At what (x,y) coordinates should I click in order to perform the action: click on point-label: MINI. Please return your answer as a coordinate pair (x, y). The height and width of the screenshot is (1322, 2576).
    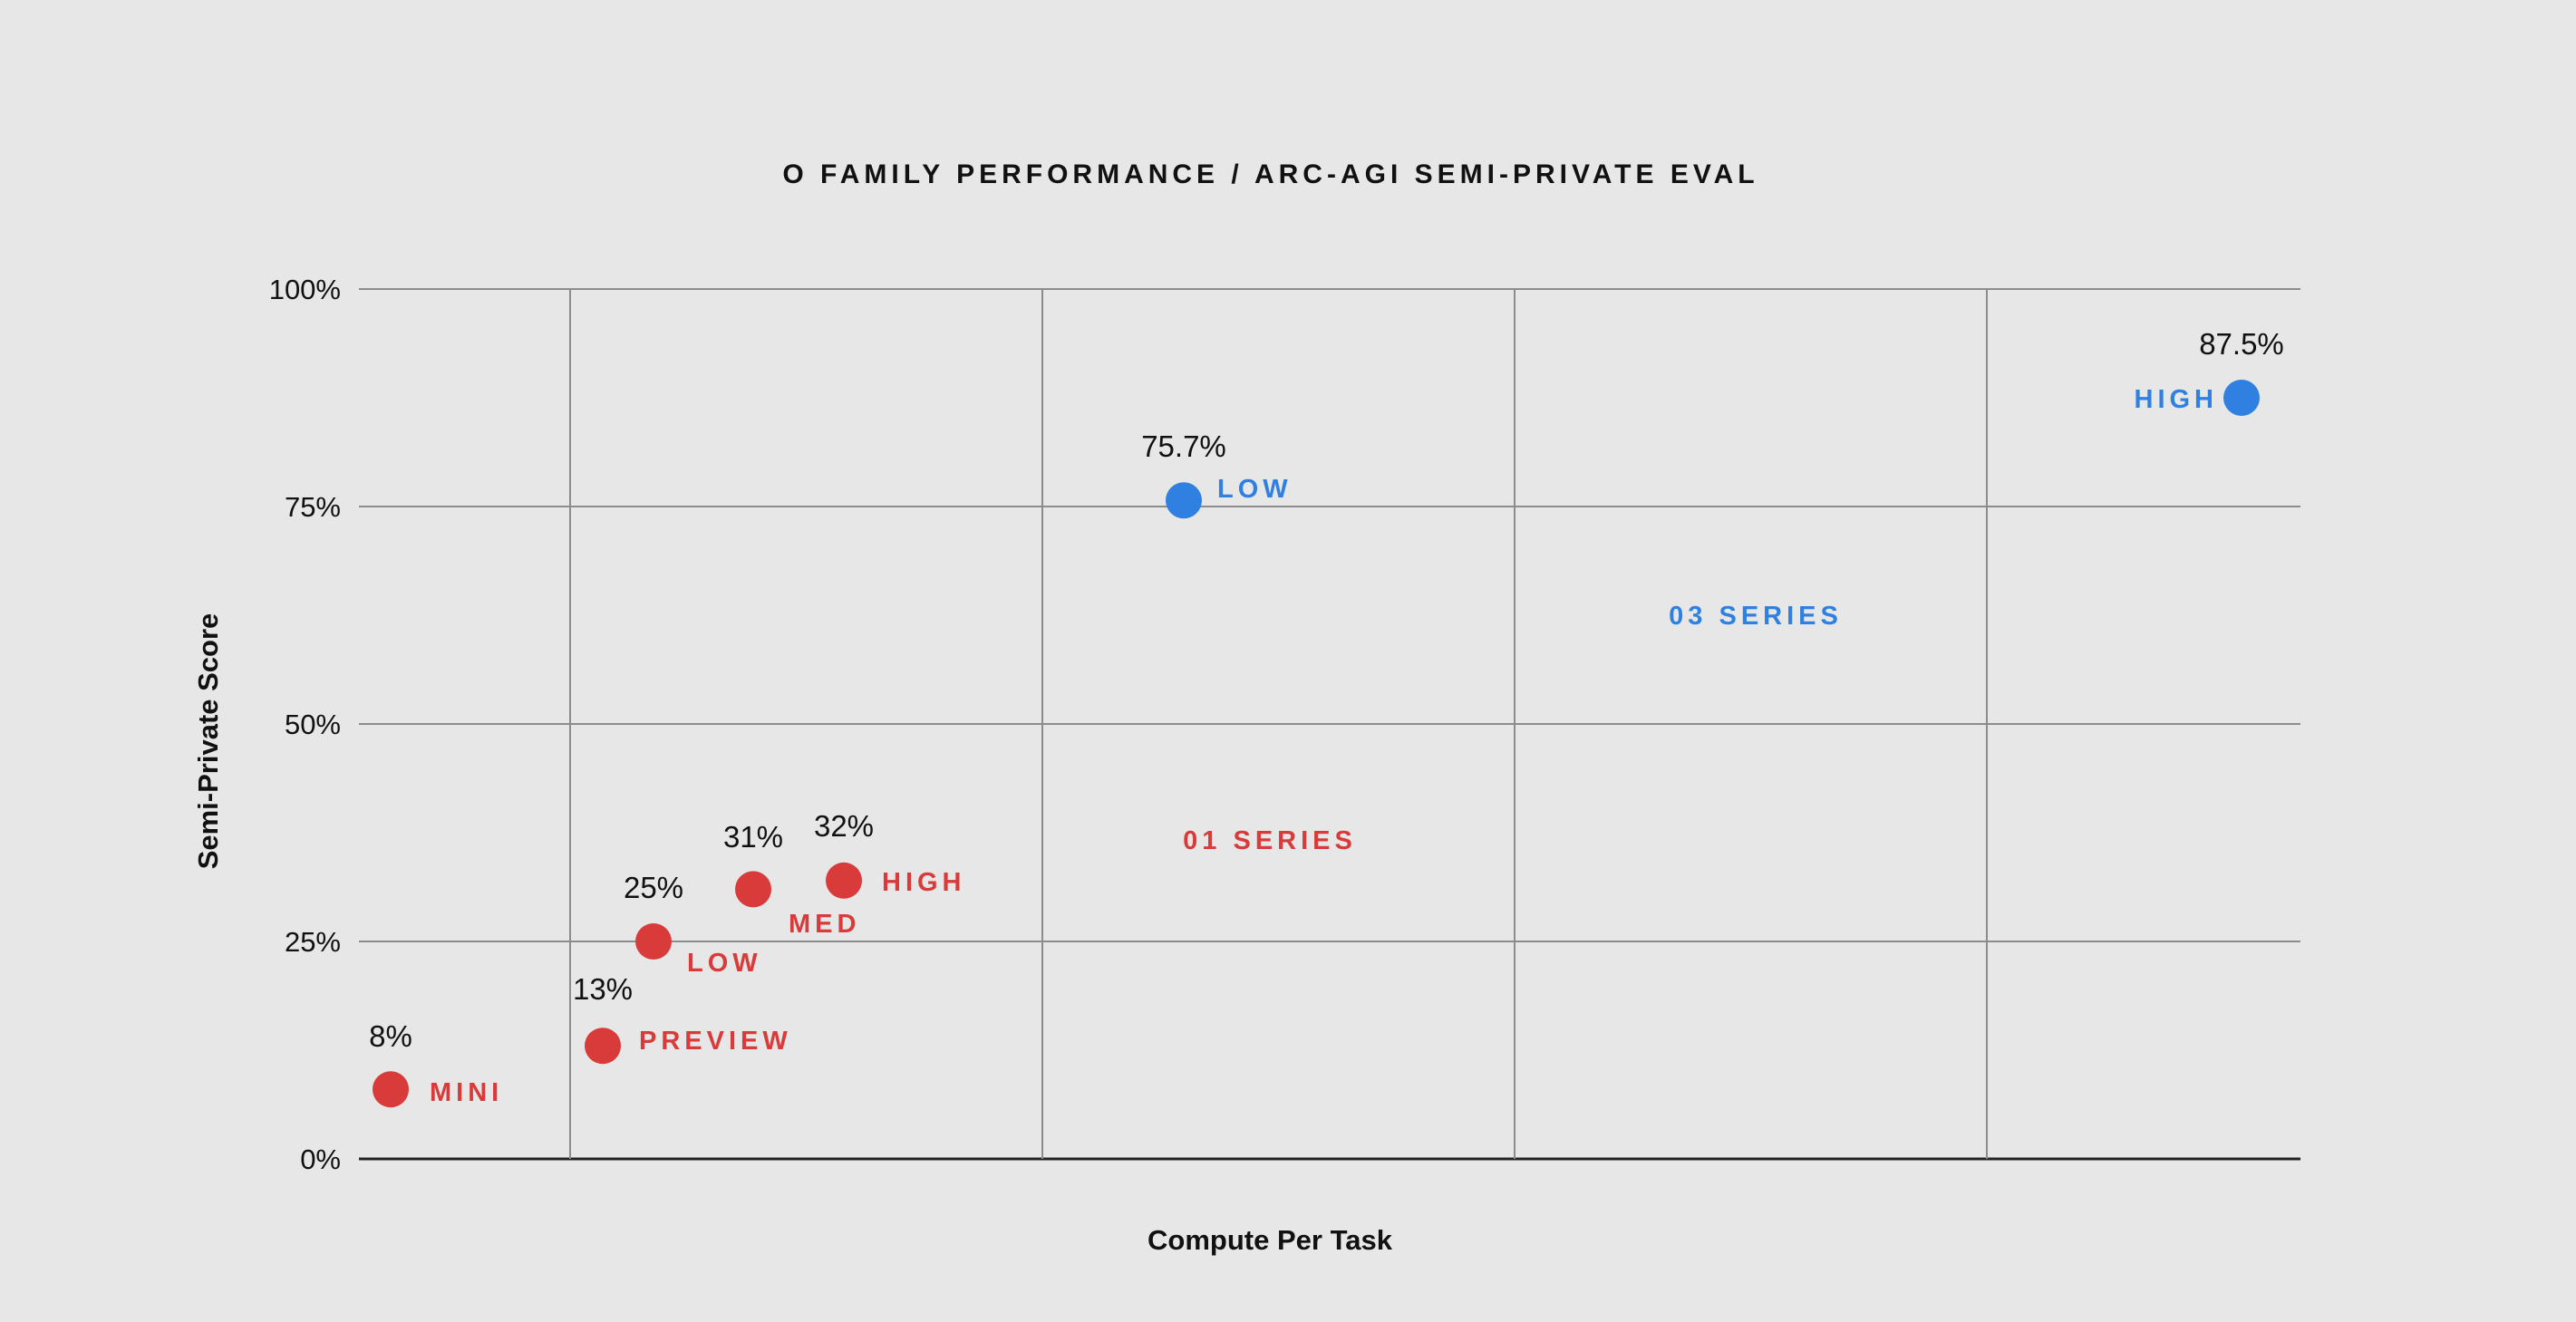
    Looking at the image, I should click on (466, 1092).